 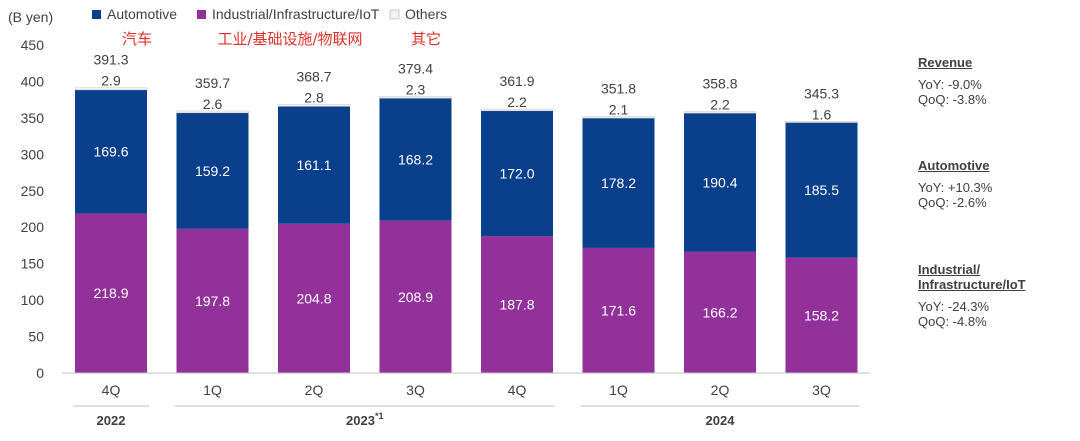 I want to click on data-label-total: 368.7, so click(x=313, y=76).